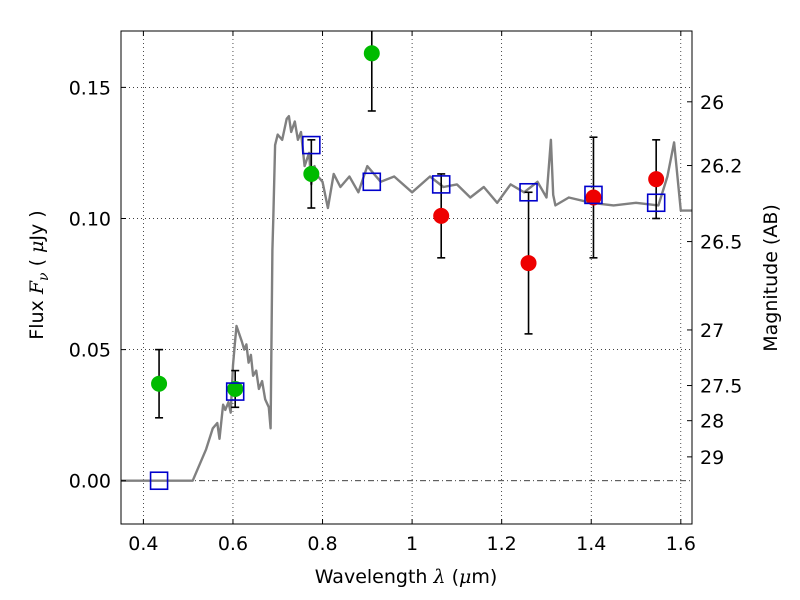  What do you see at coordinates (90, 482) in the screenshot?
I see `y-tick-label: 0.00` at bounding box center [90, 482].